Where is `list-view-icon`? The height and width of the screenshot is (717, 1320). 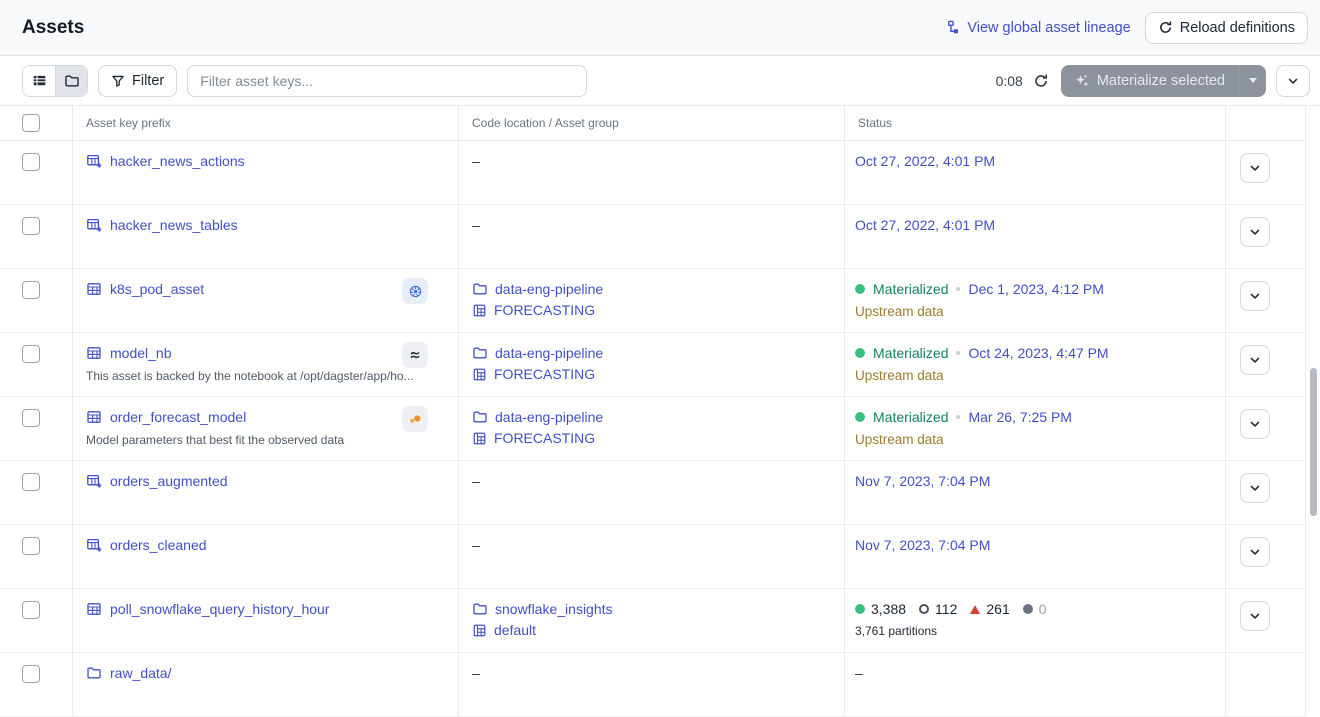
list-view-icon is located at coordinates (39, 80).